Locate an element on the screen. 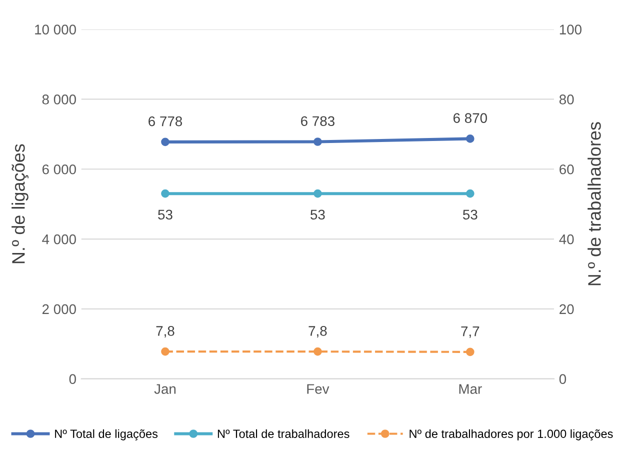 The height and width of the screenshot is (451, 626). data-label: 6 783 is located at coordinates (317, 121).